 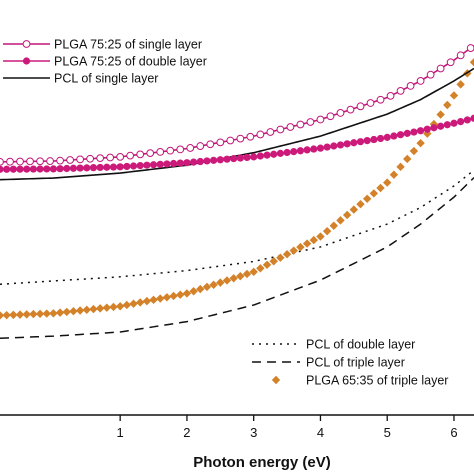 What do you see at coordinates (453, 432) in the screenshot?
I see `x-tick-label: 6` at bounding box center [453, 432].